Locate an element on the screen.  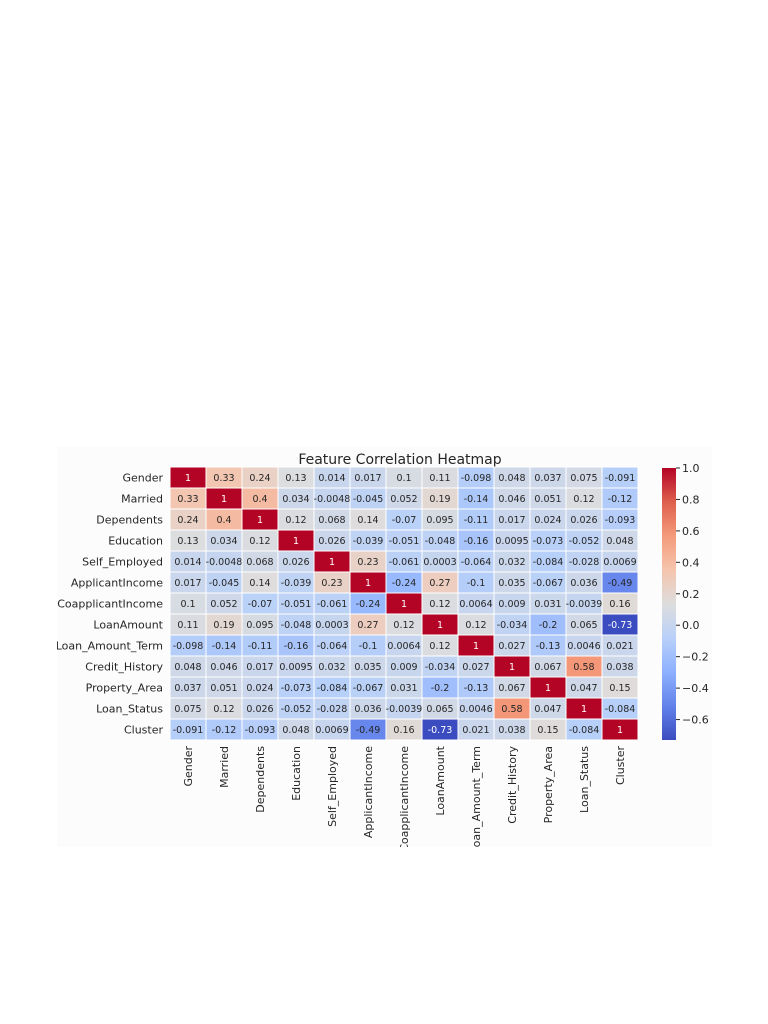
cell-value-label: -0.0048 is located at coordinates (332, 499).